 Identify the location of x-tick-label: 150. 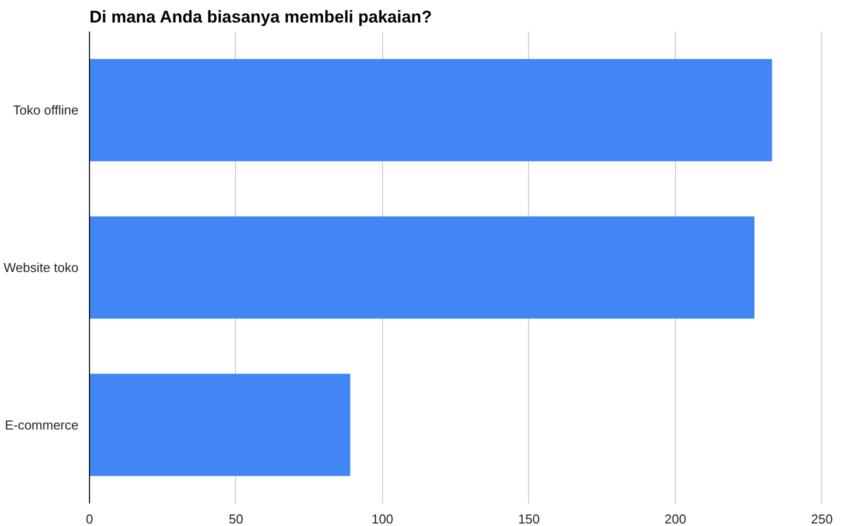
(529, 519).